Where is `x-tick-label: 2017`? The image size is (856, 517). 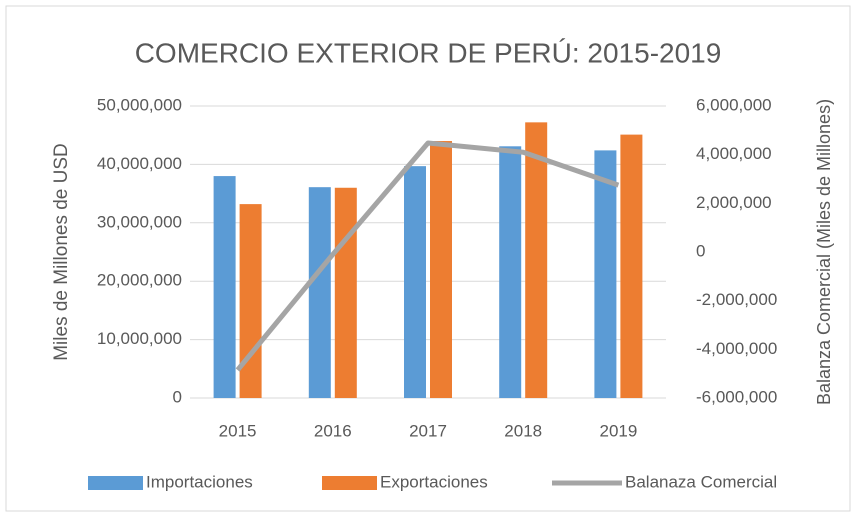
x-tick-label: 2017 is located at coordinates (428, 430).